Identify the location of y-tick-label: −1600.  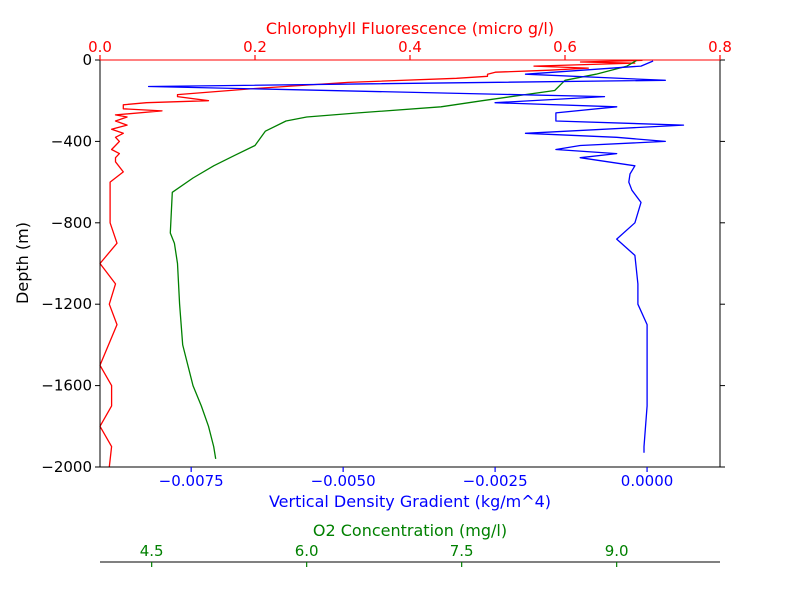
(66, 386).